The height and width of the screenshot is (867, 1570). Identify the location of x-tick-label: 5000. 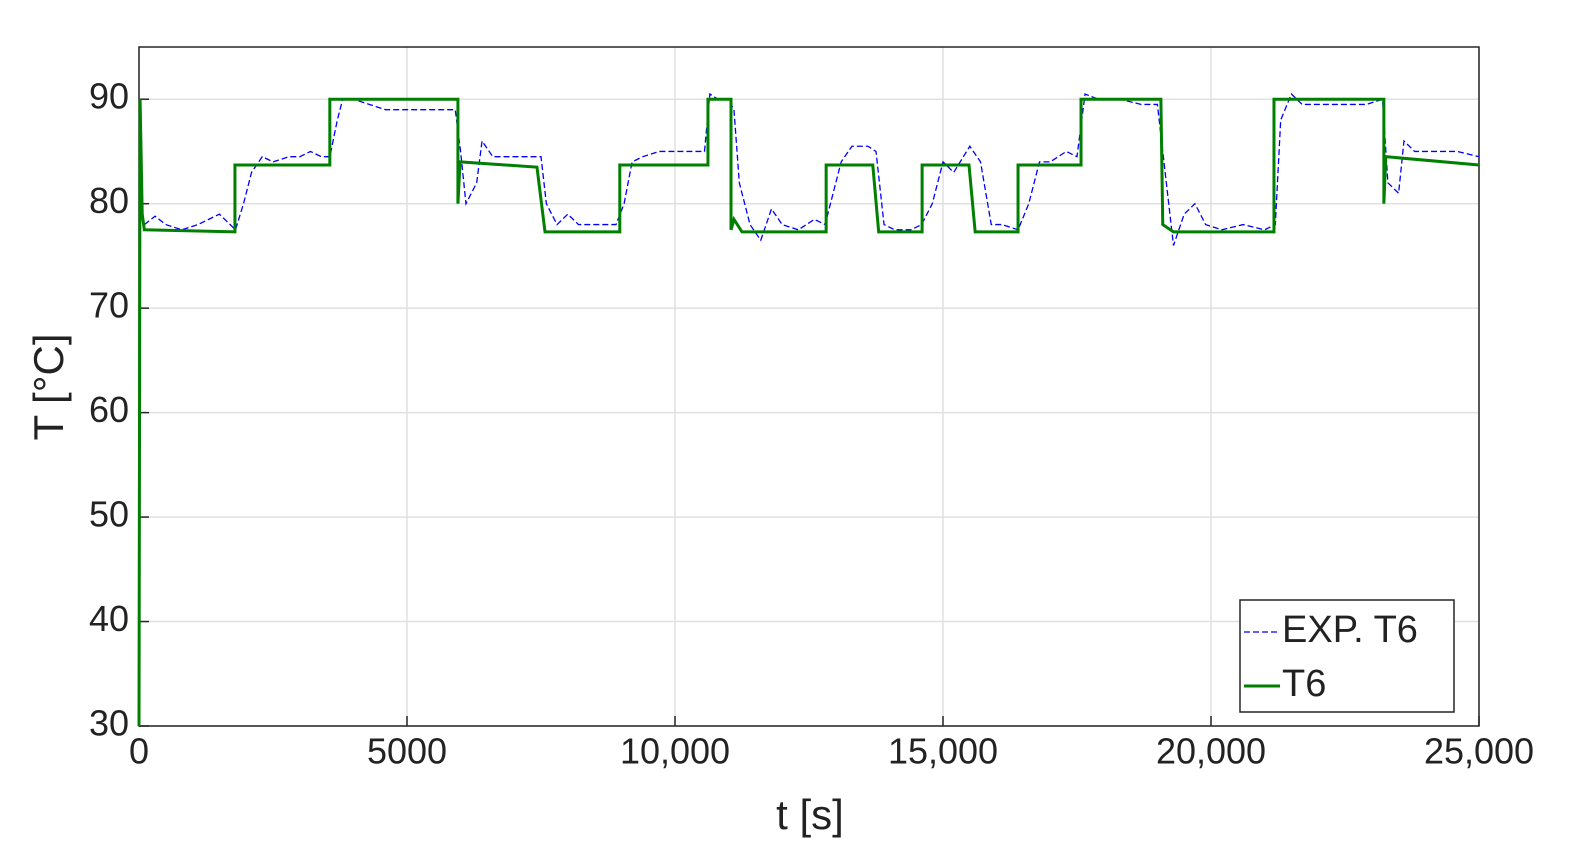
(407, 751).